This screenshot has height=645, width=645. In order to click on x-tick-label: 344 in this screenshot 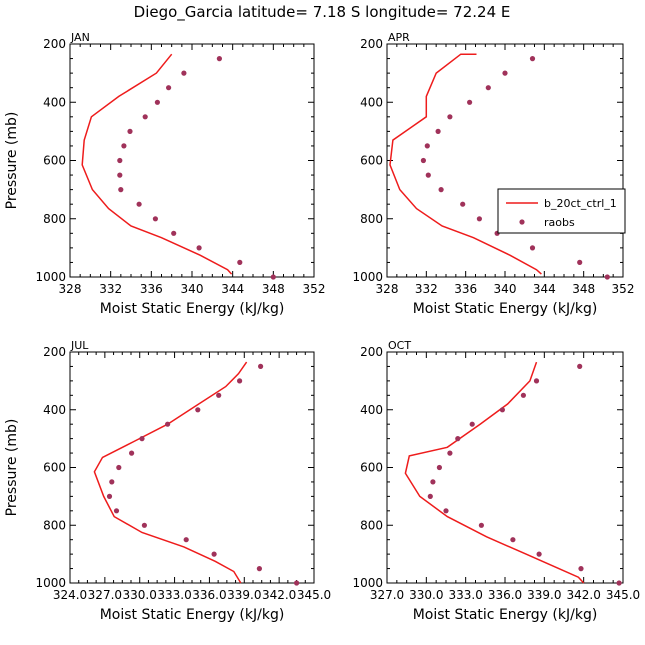, I will do `click(232, 289)`.